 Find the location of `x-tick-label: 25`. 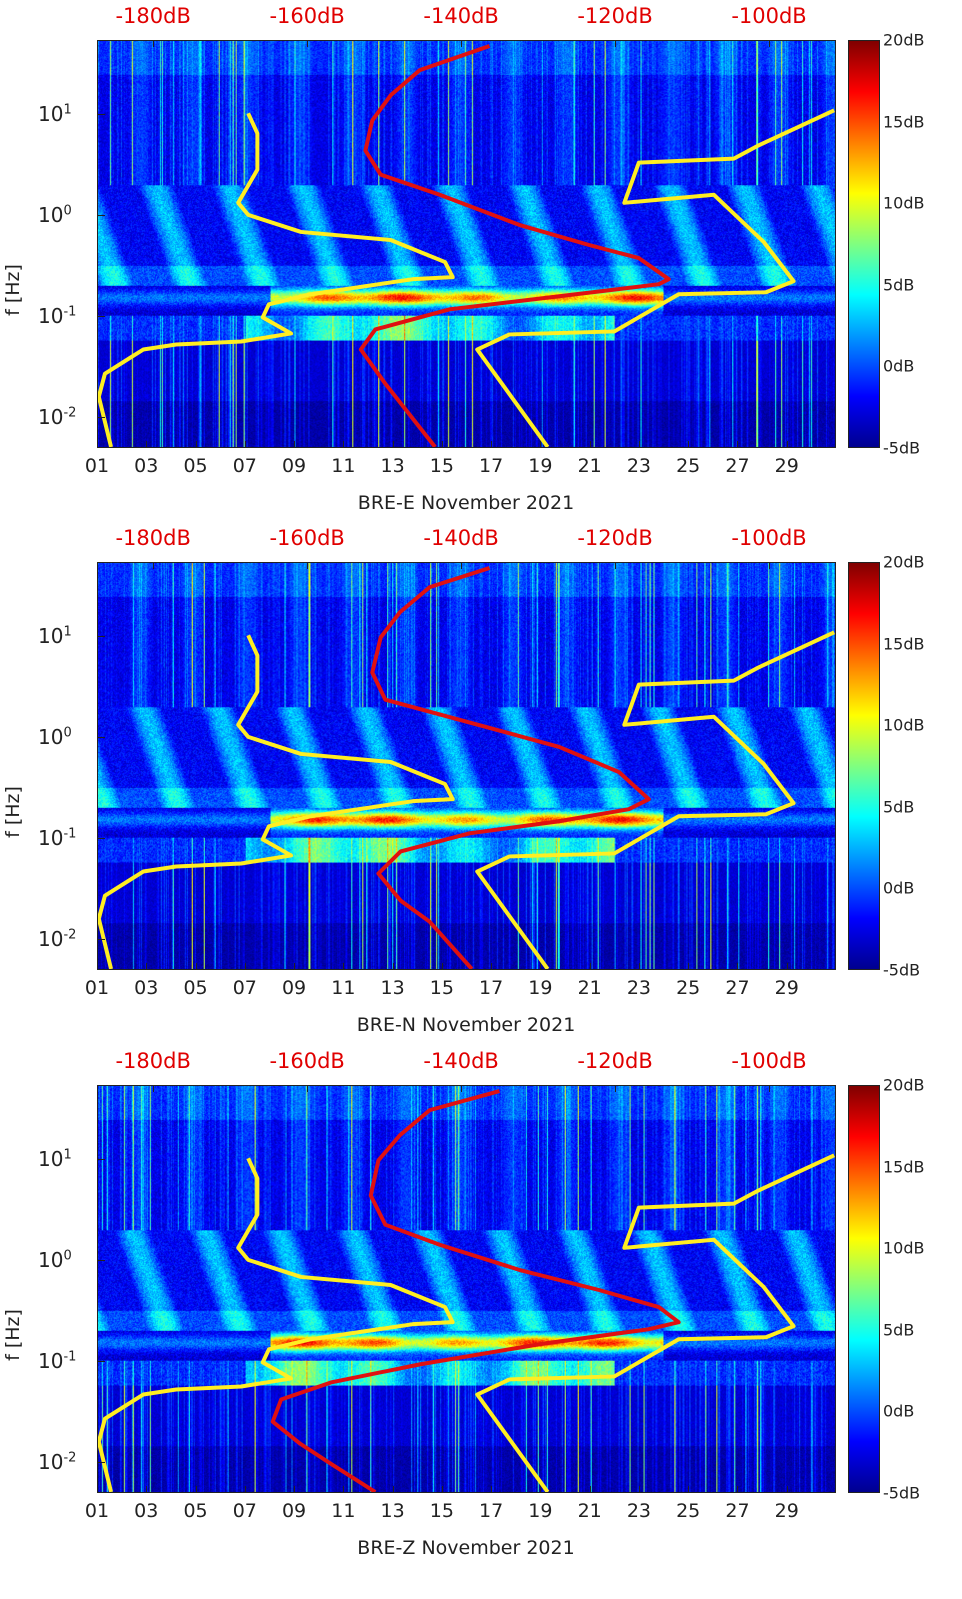

x-tick-label: 25 is located at coordinates (688, 1511).